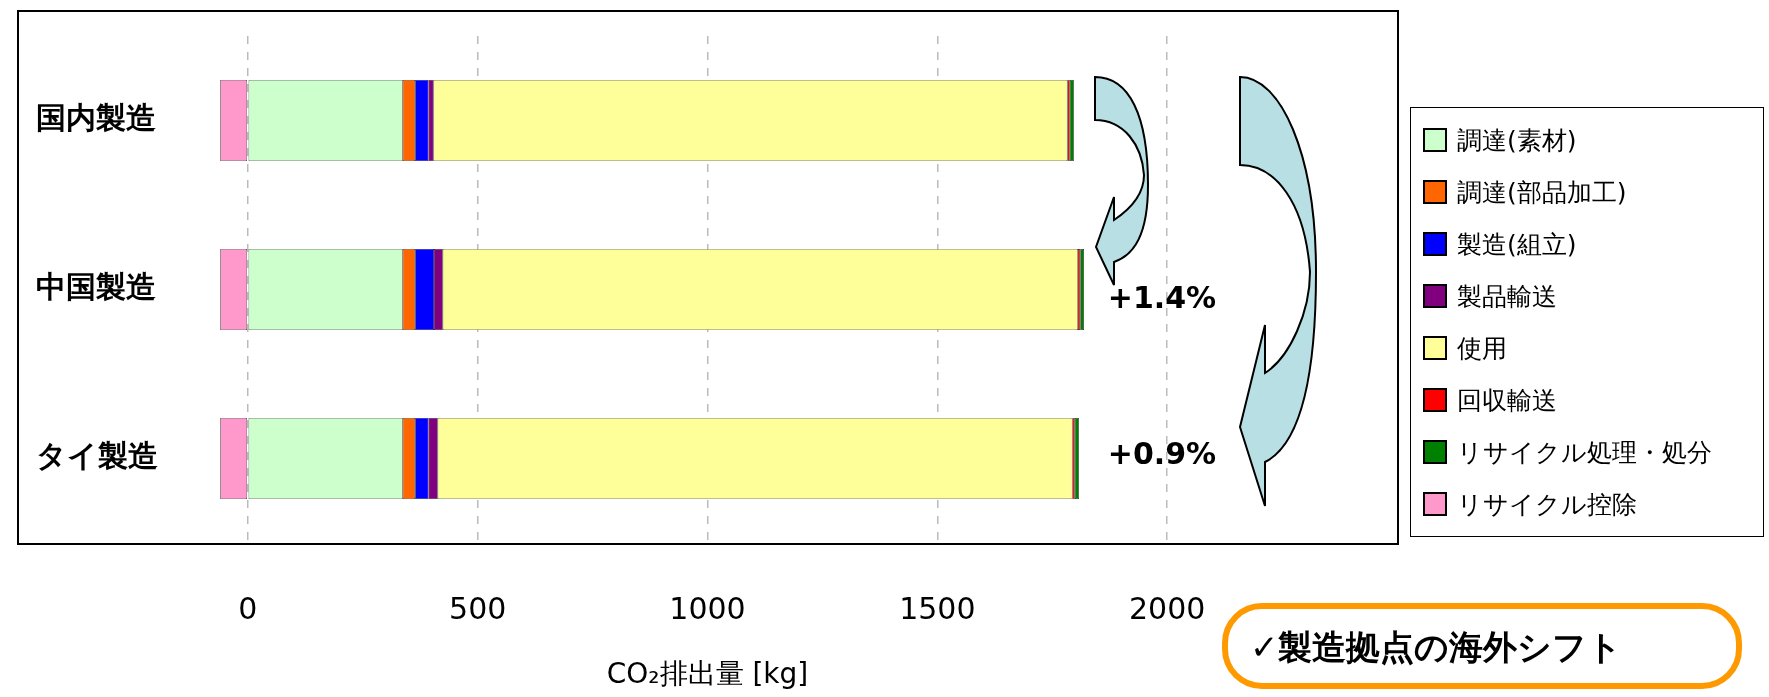 The width and height of the screenshot is (1769, 697). I want to click on annotation: +0.9%, so click(1162, 453).